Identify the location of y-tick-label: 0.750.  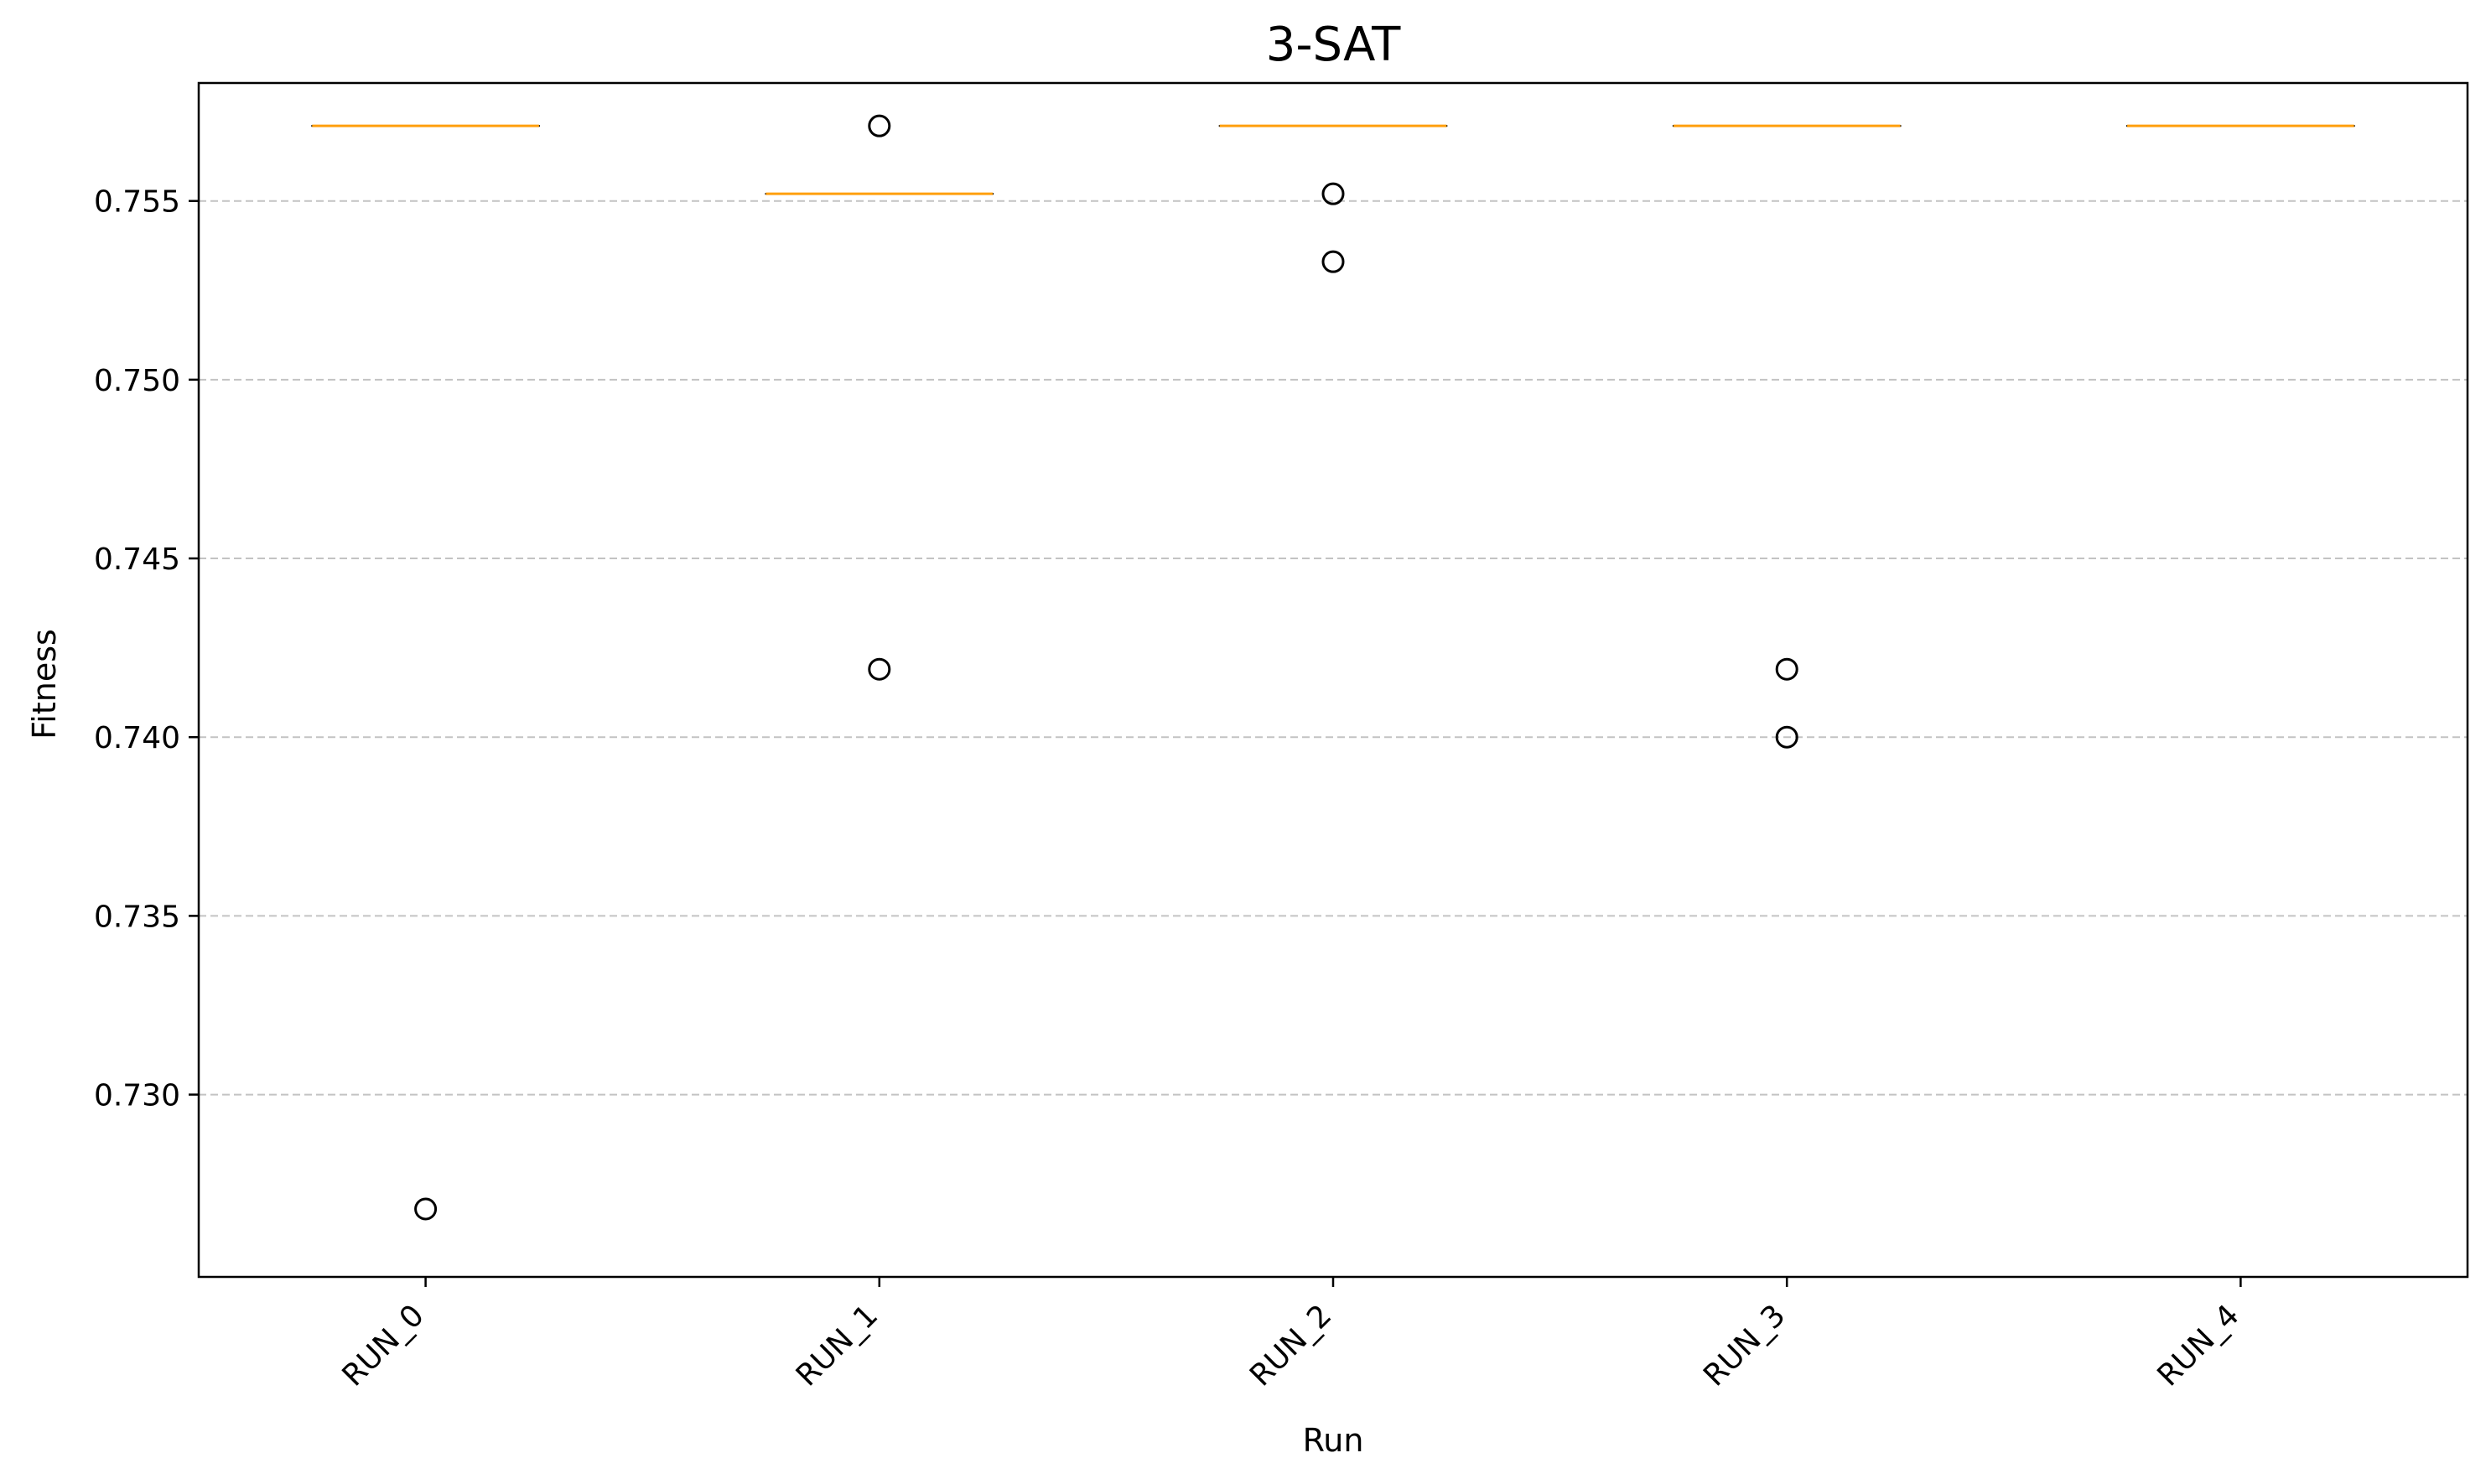
(137, 381).